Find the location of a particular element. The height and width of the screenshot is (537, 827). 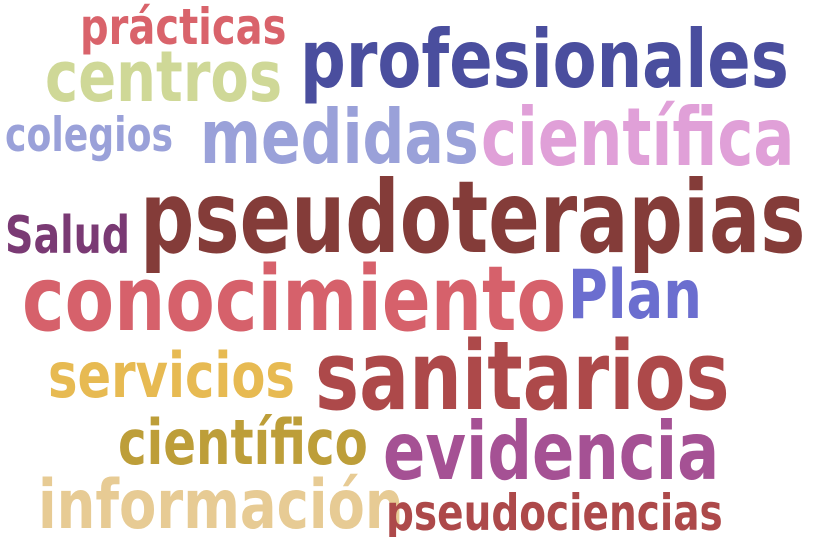

word-cientifico: científico is located at coordinates (243, 442).